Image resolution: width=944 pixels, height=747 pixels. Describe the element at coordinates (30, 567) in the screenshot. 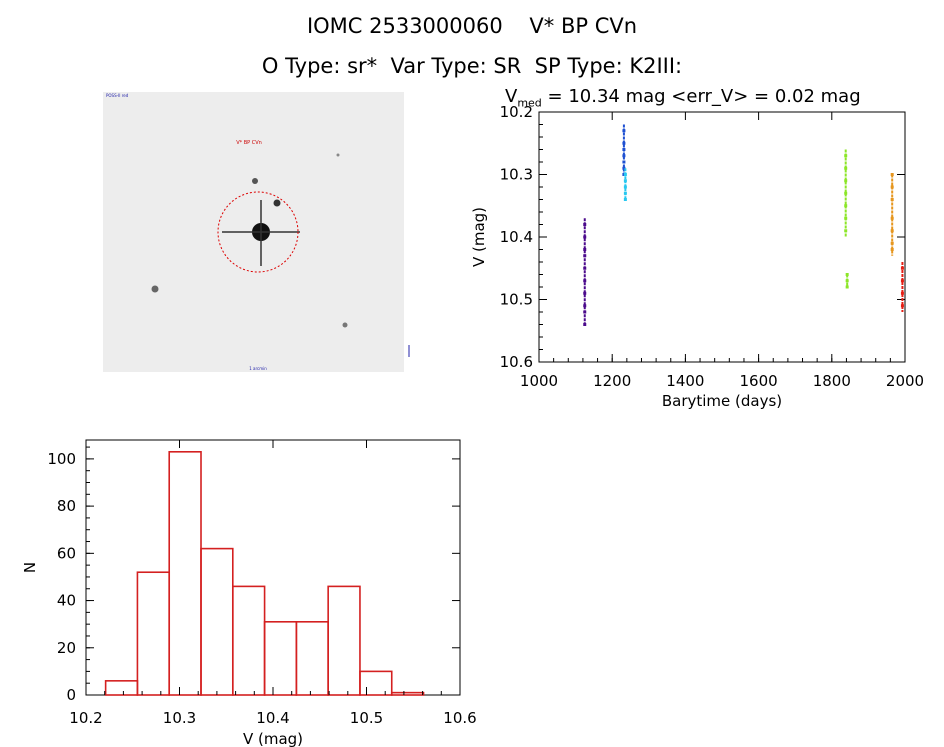

I see `y-axis-label: N` at that location.